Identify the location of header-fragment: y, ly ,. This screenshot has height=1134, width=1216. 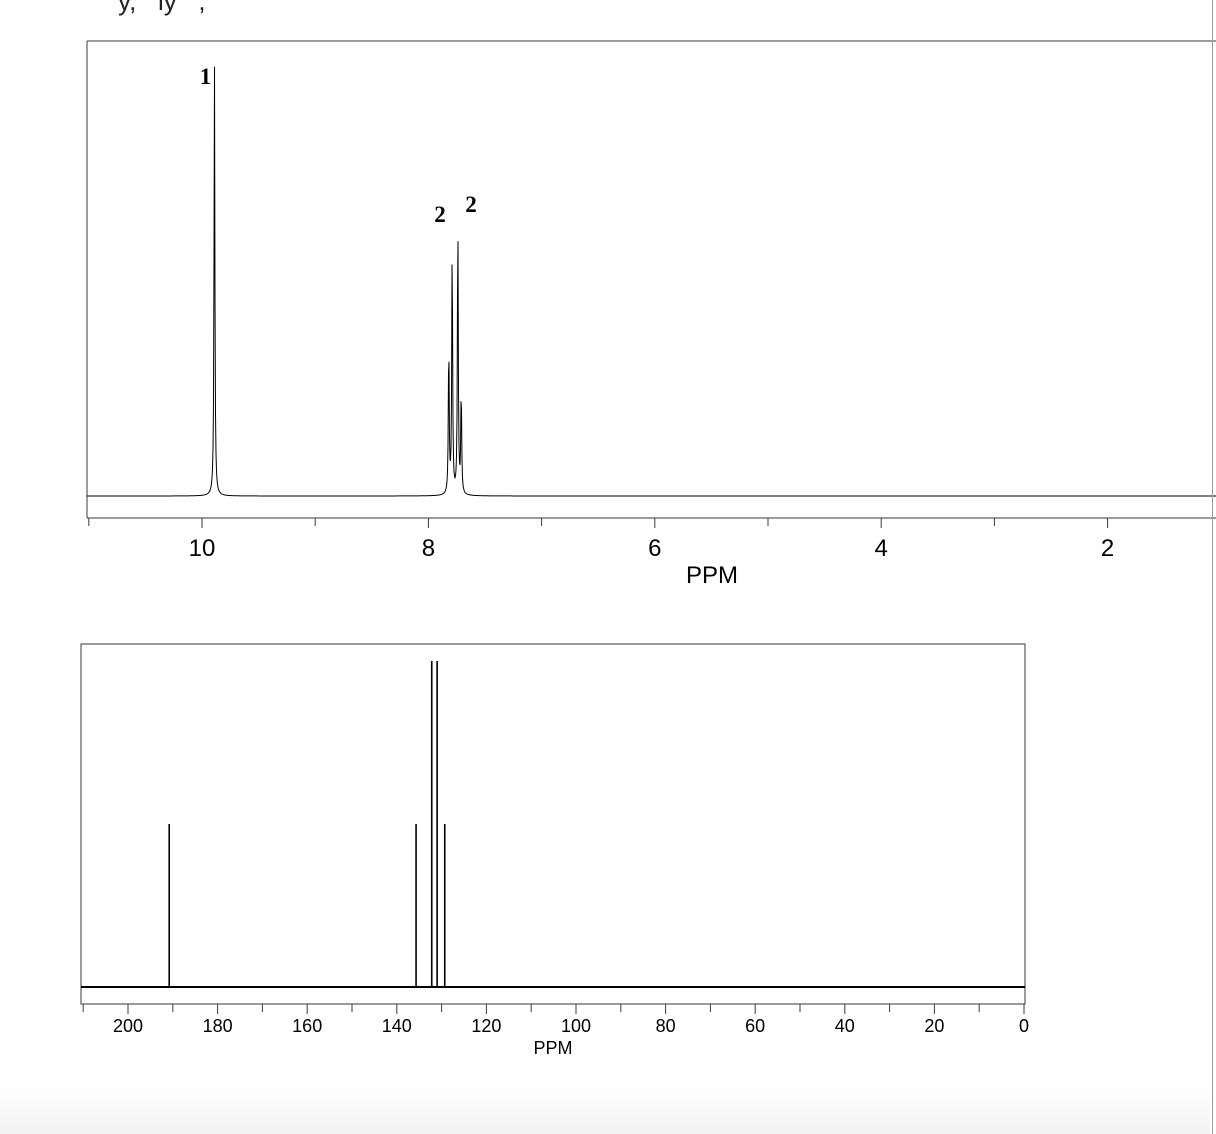
(162, 8).